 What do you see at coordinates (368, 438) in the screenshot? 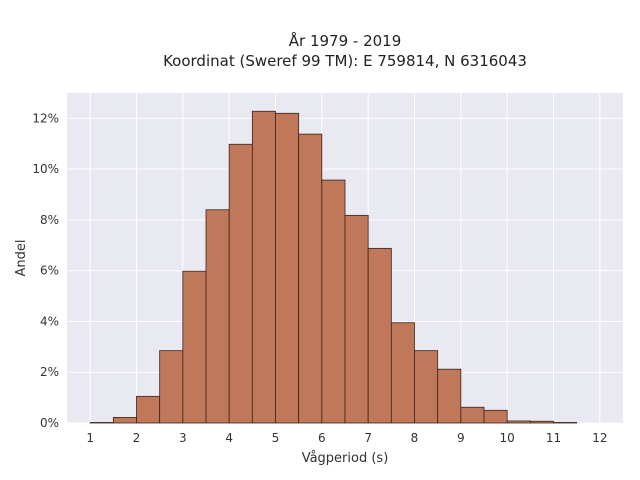
I see `x-tick-label: 7` at bounding box center [368, 438].